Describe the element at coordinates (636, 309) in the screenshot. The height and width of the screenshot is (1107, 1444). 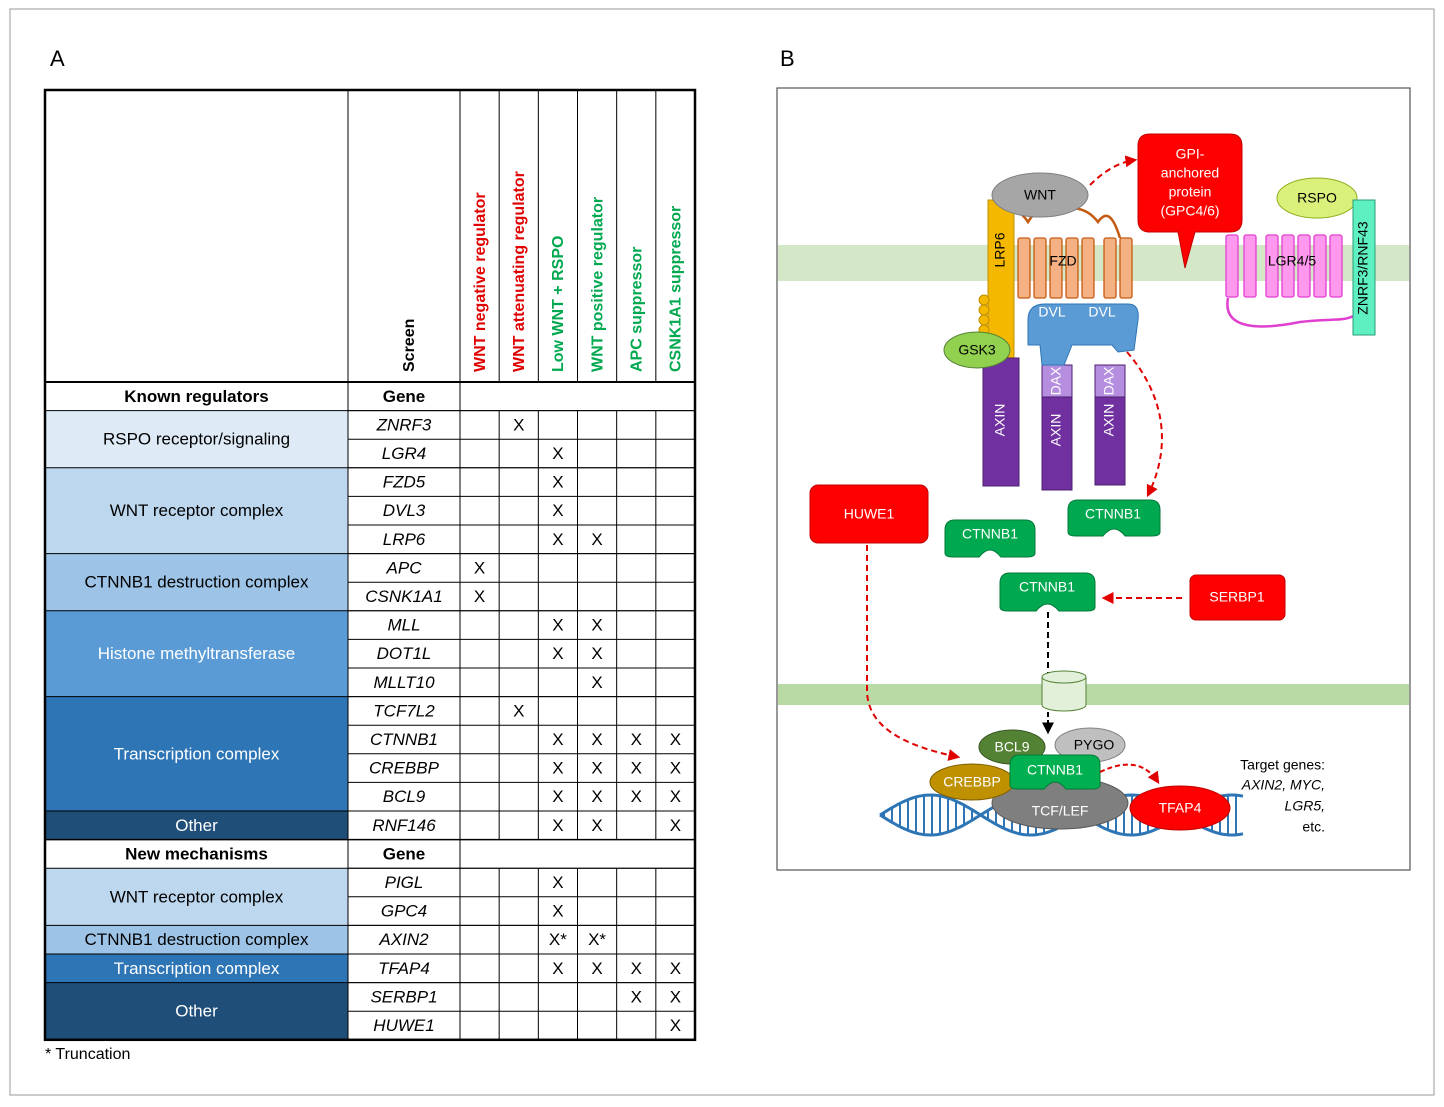
I see `column-header: APC suppressor` at that location.